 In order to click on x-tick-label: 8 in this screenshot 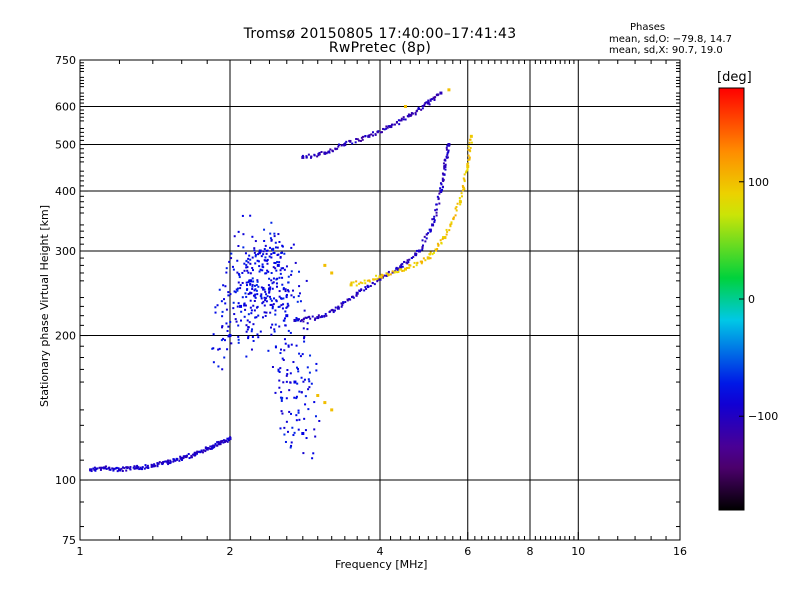, I will do `click(530, 551)`.